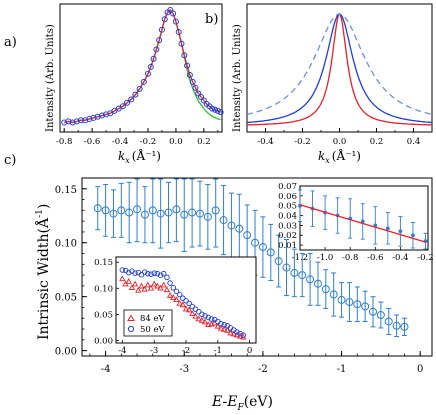  What do you see at coordinates (218, 351) in the screenshot?
I see `inset-left-xtick-label: -1` at bounding box center [218, 351].